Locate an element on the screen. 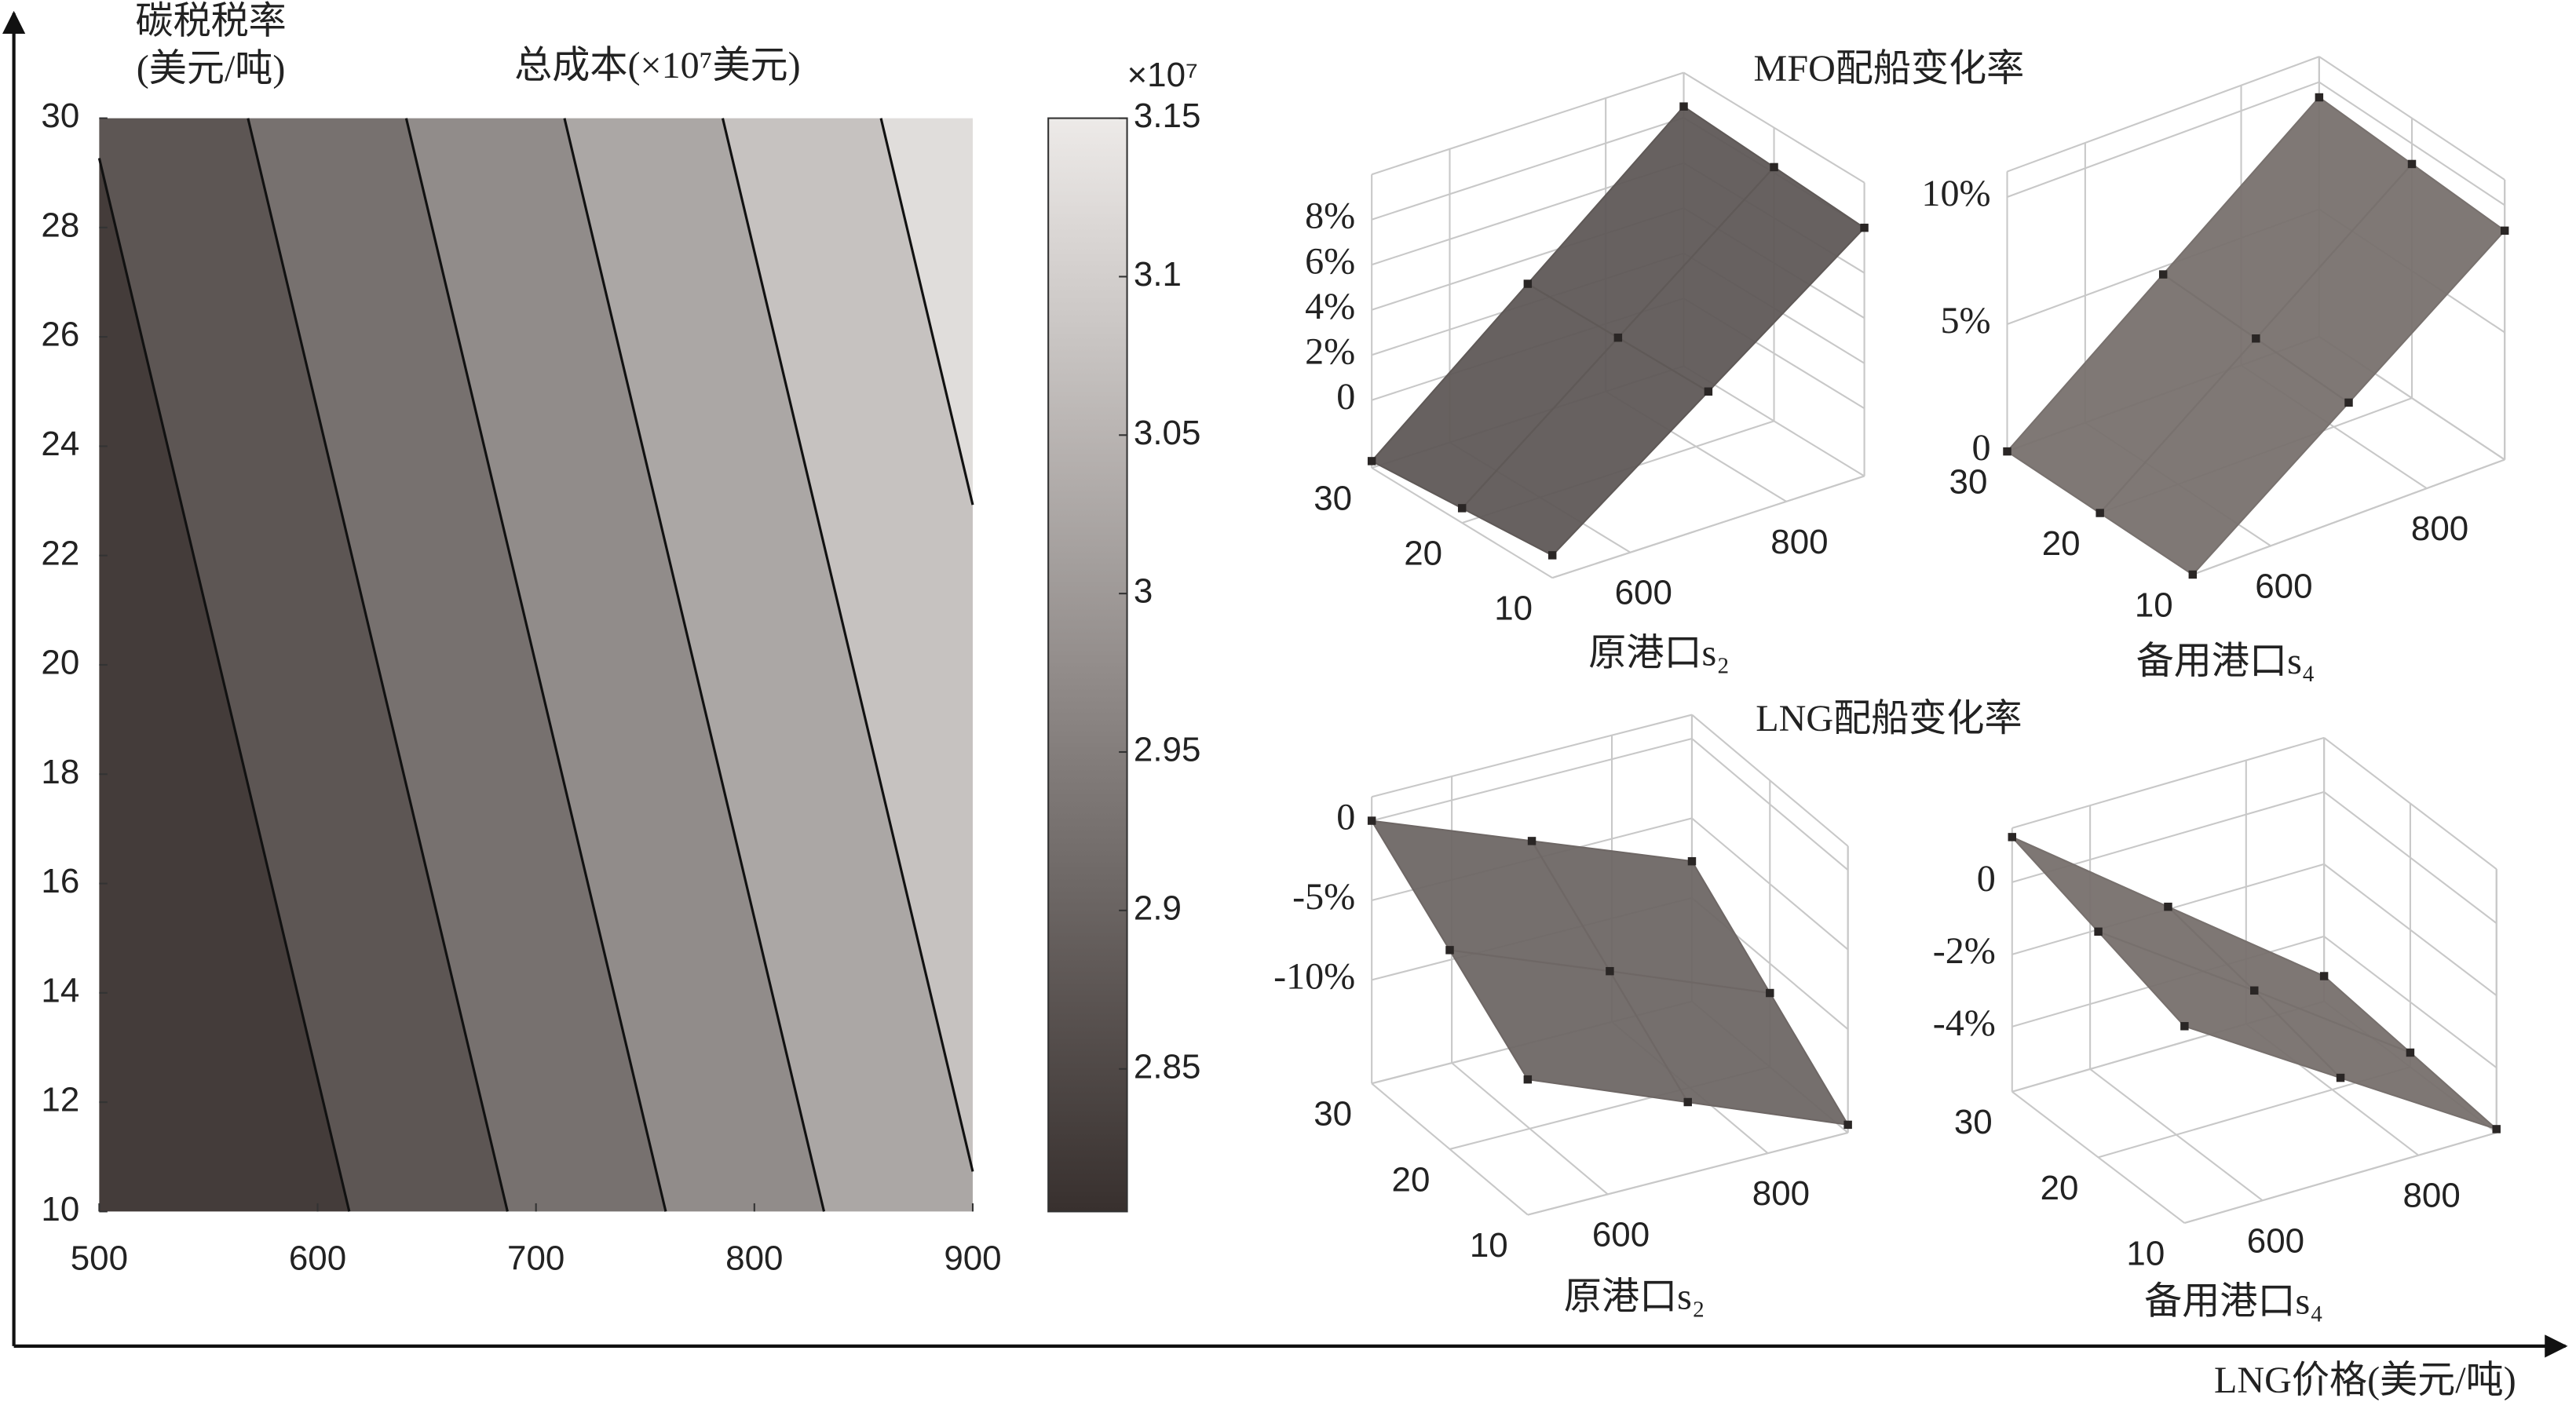 Image resolution: width=2576 pixels, height=1420 pixels. y-tick-label: 12 is located at coordinates (60, 1100).